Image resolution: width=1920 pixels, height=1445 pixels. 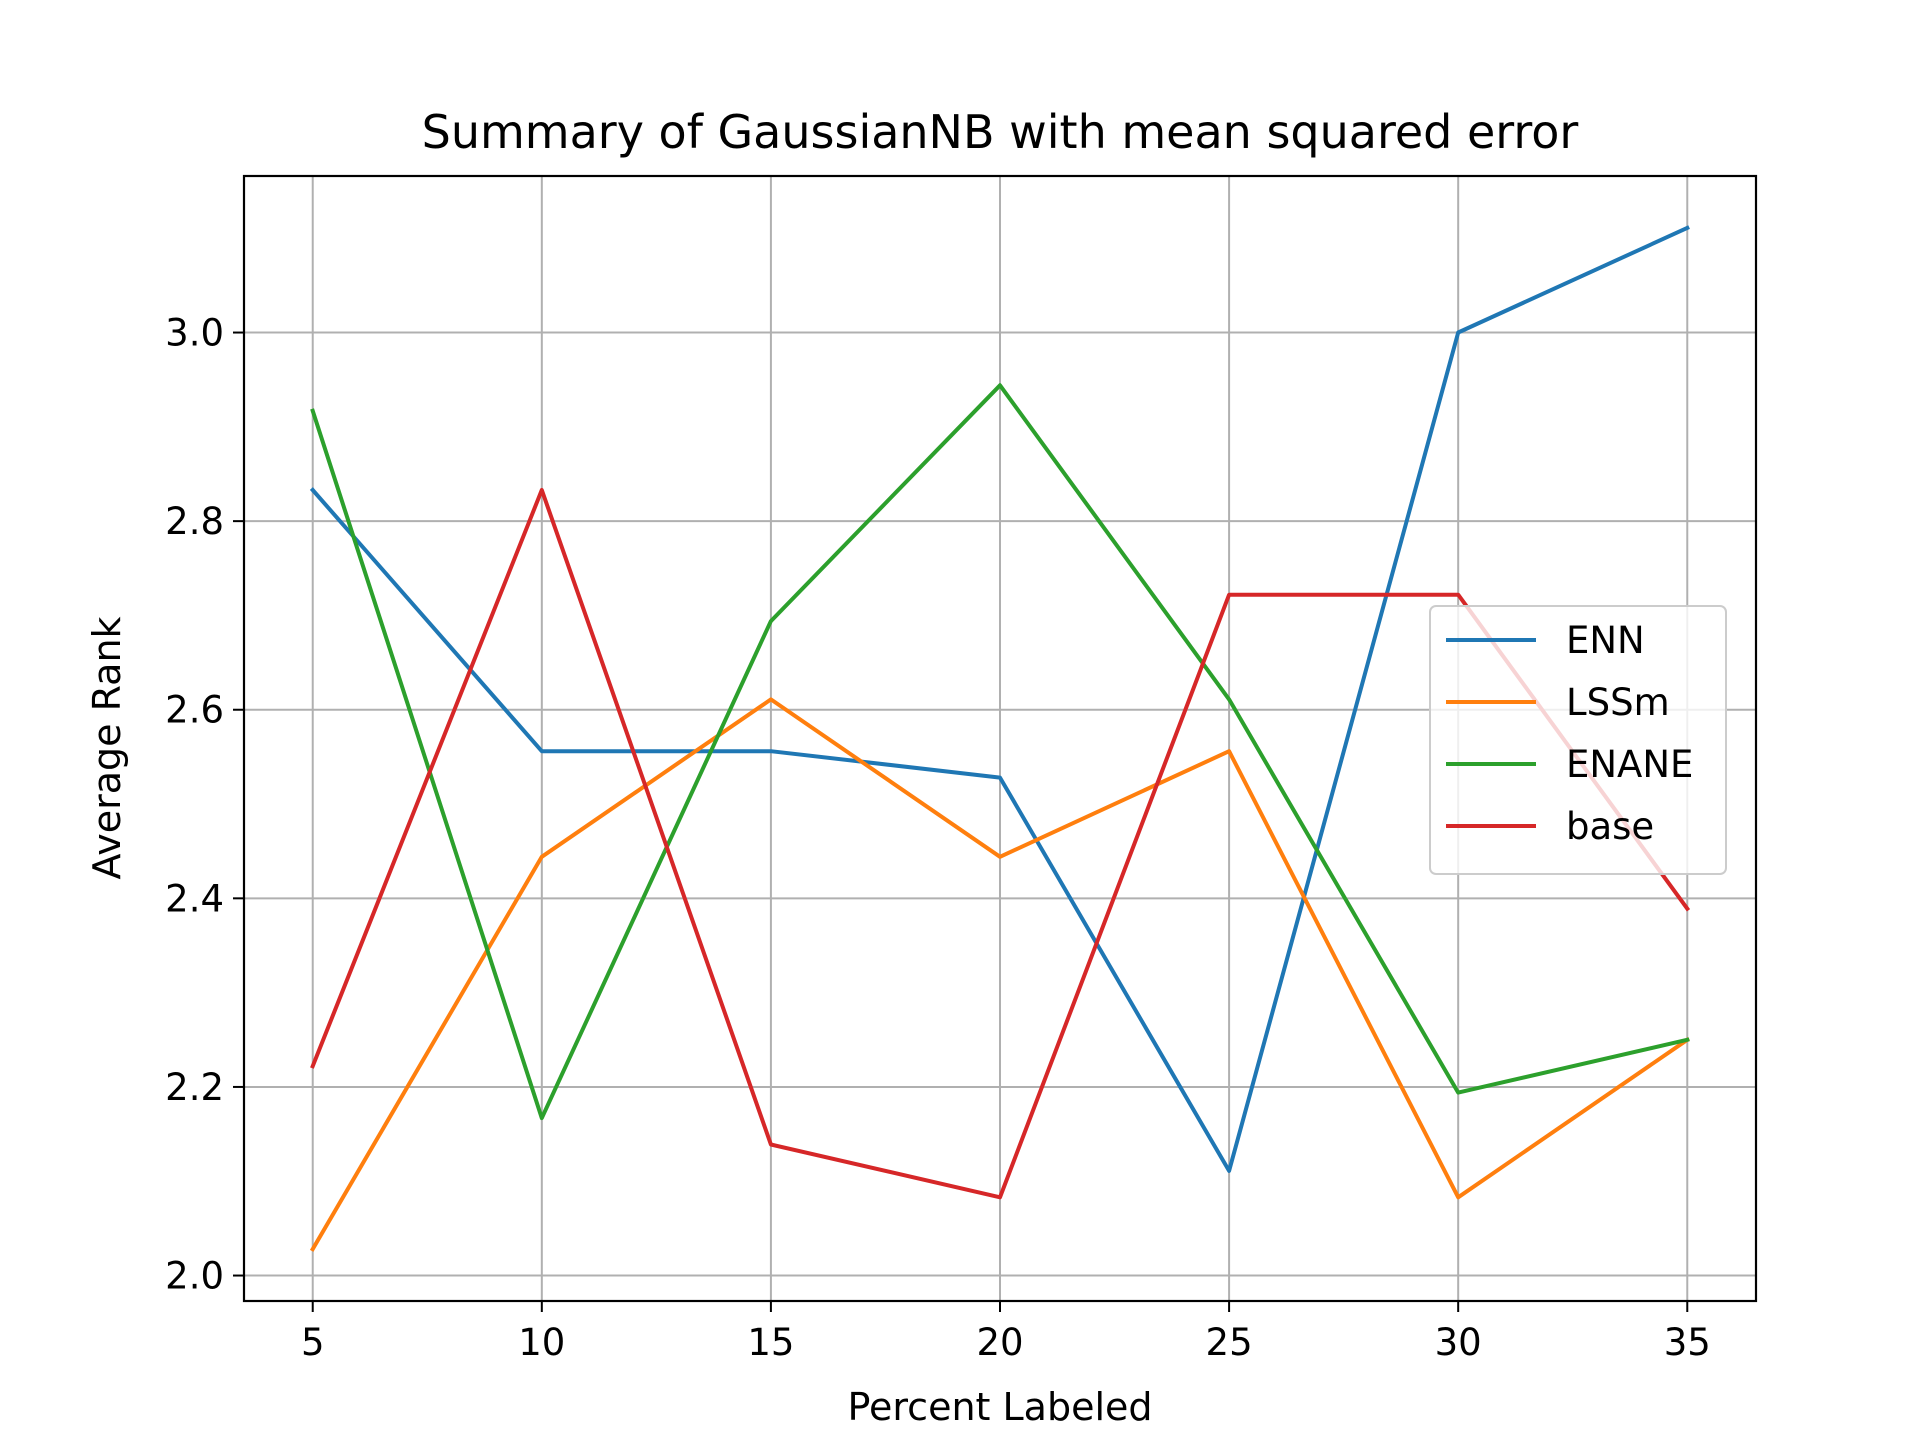 I want to click on legend-label: base, so click(x=1610, y=826).